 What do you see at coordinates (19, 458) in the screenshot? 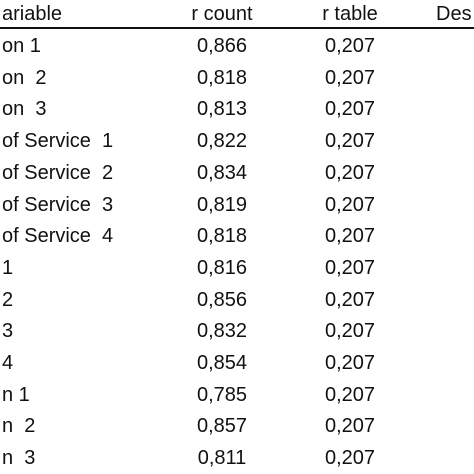
I see `variable-cell: n 3` at bounding box center [19, 458].